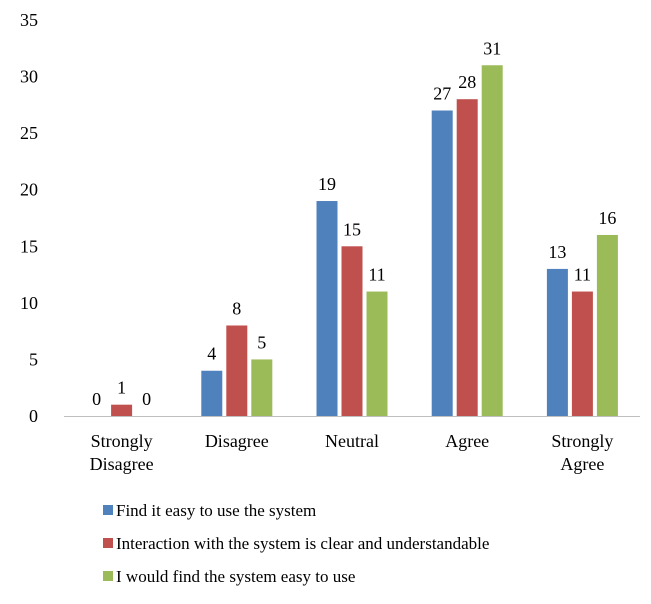  I want to click on y-tick-label-7: 35, so click(29, 20).